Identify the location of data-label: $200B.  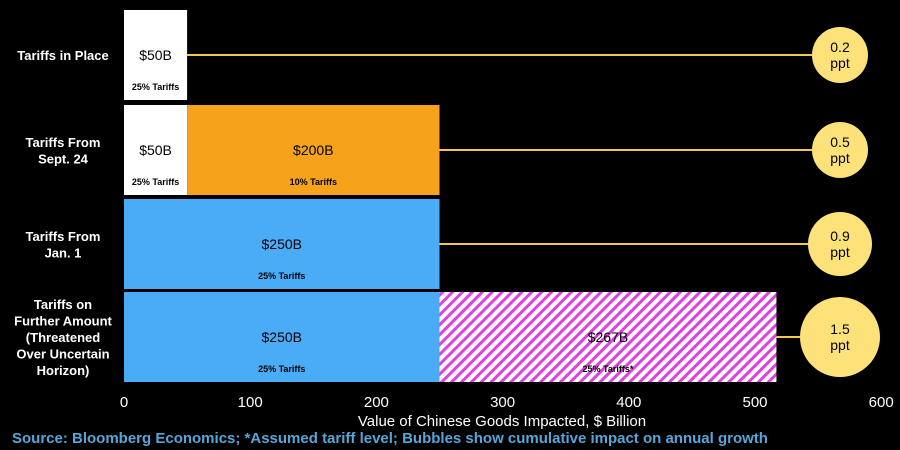
(313, 150).